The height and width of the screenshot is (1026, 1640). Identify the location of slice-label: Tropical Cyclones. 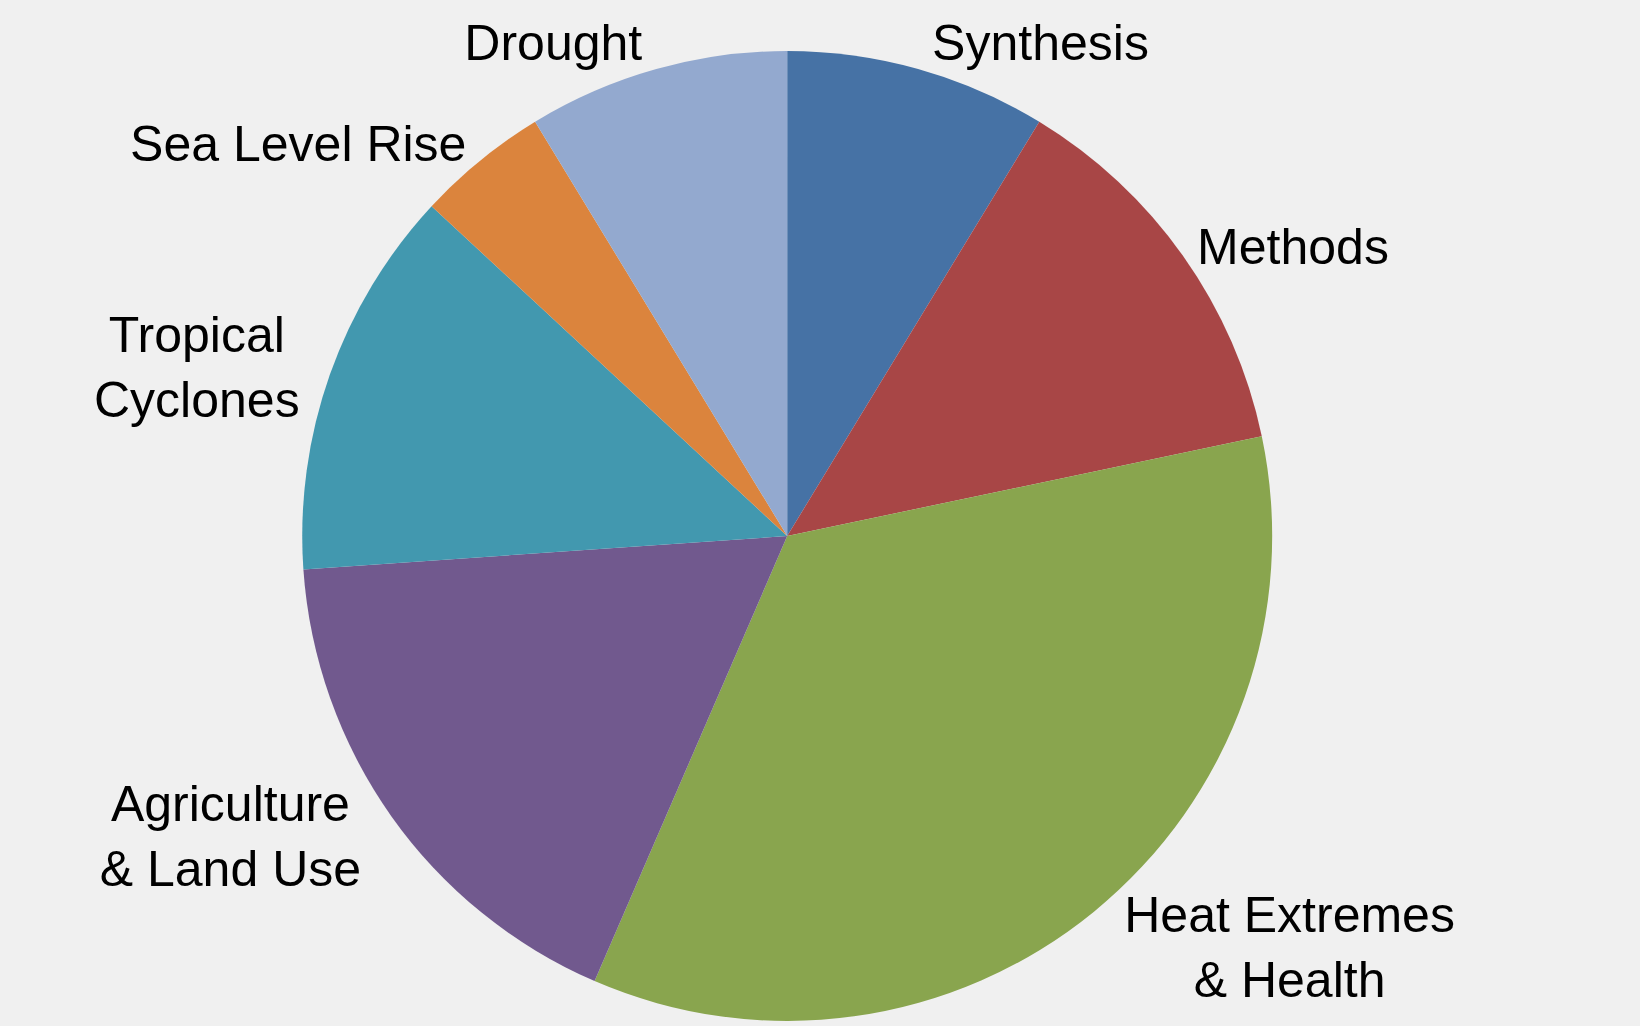
(196, 368).